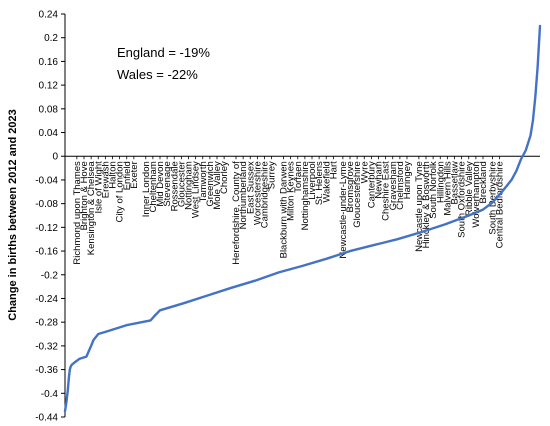 This screenshot has width=550, height=426. I want to click on category-label: Hart, so click(333, 170).